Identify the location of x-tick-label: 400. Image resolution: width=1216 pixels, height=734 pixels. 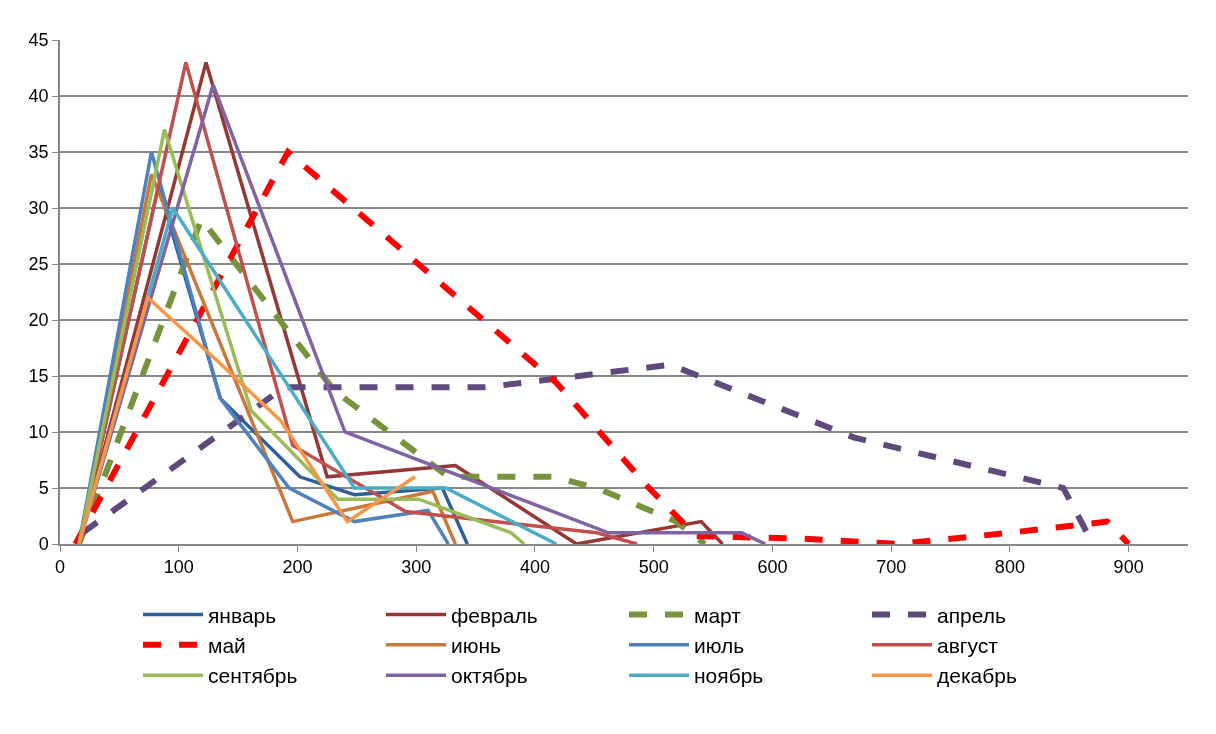
(534, 567).